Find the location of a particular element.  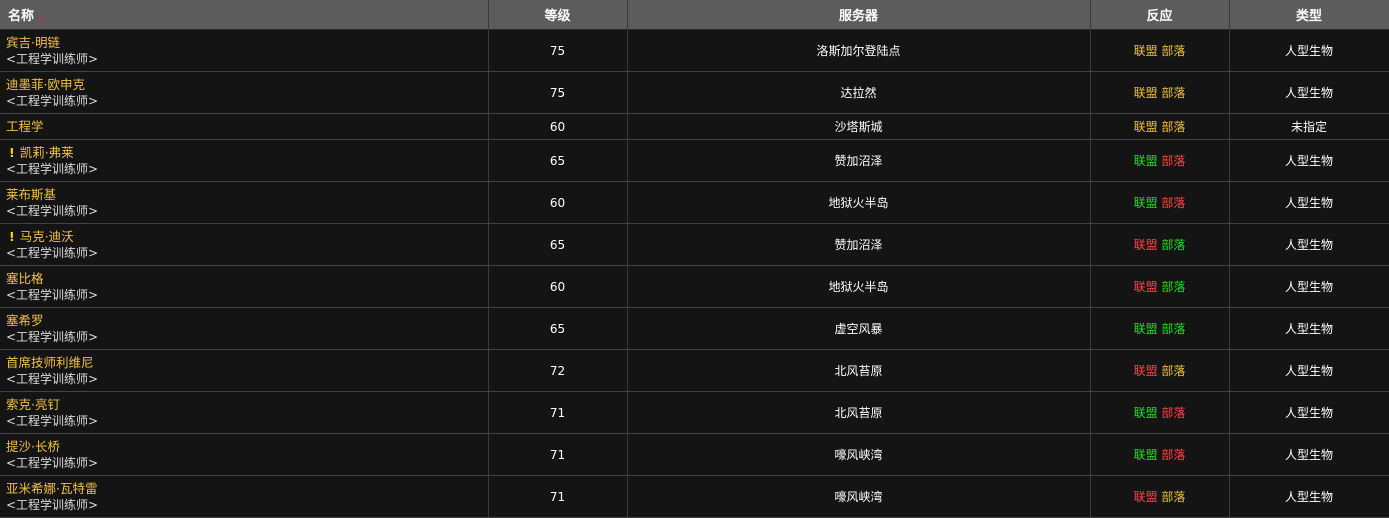

name-cell: 宾吉·明链 <工程学训练师> is located at coordinates (244, 50).